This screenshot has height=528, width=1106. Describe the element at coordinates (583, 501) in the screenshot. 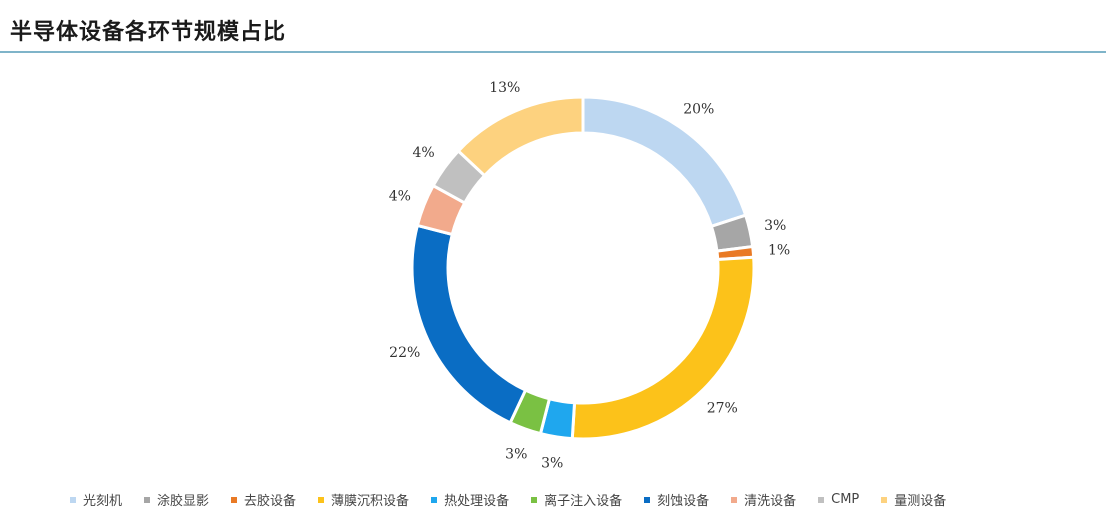

I see `legend-label: 离子注入设备` at that location.